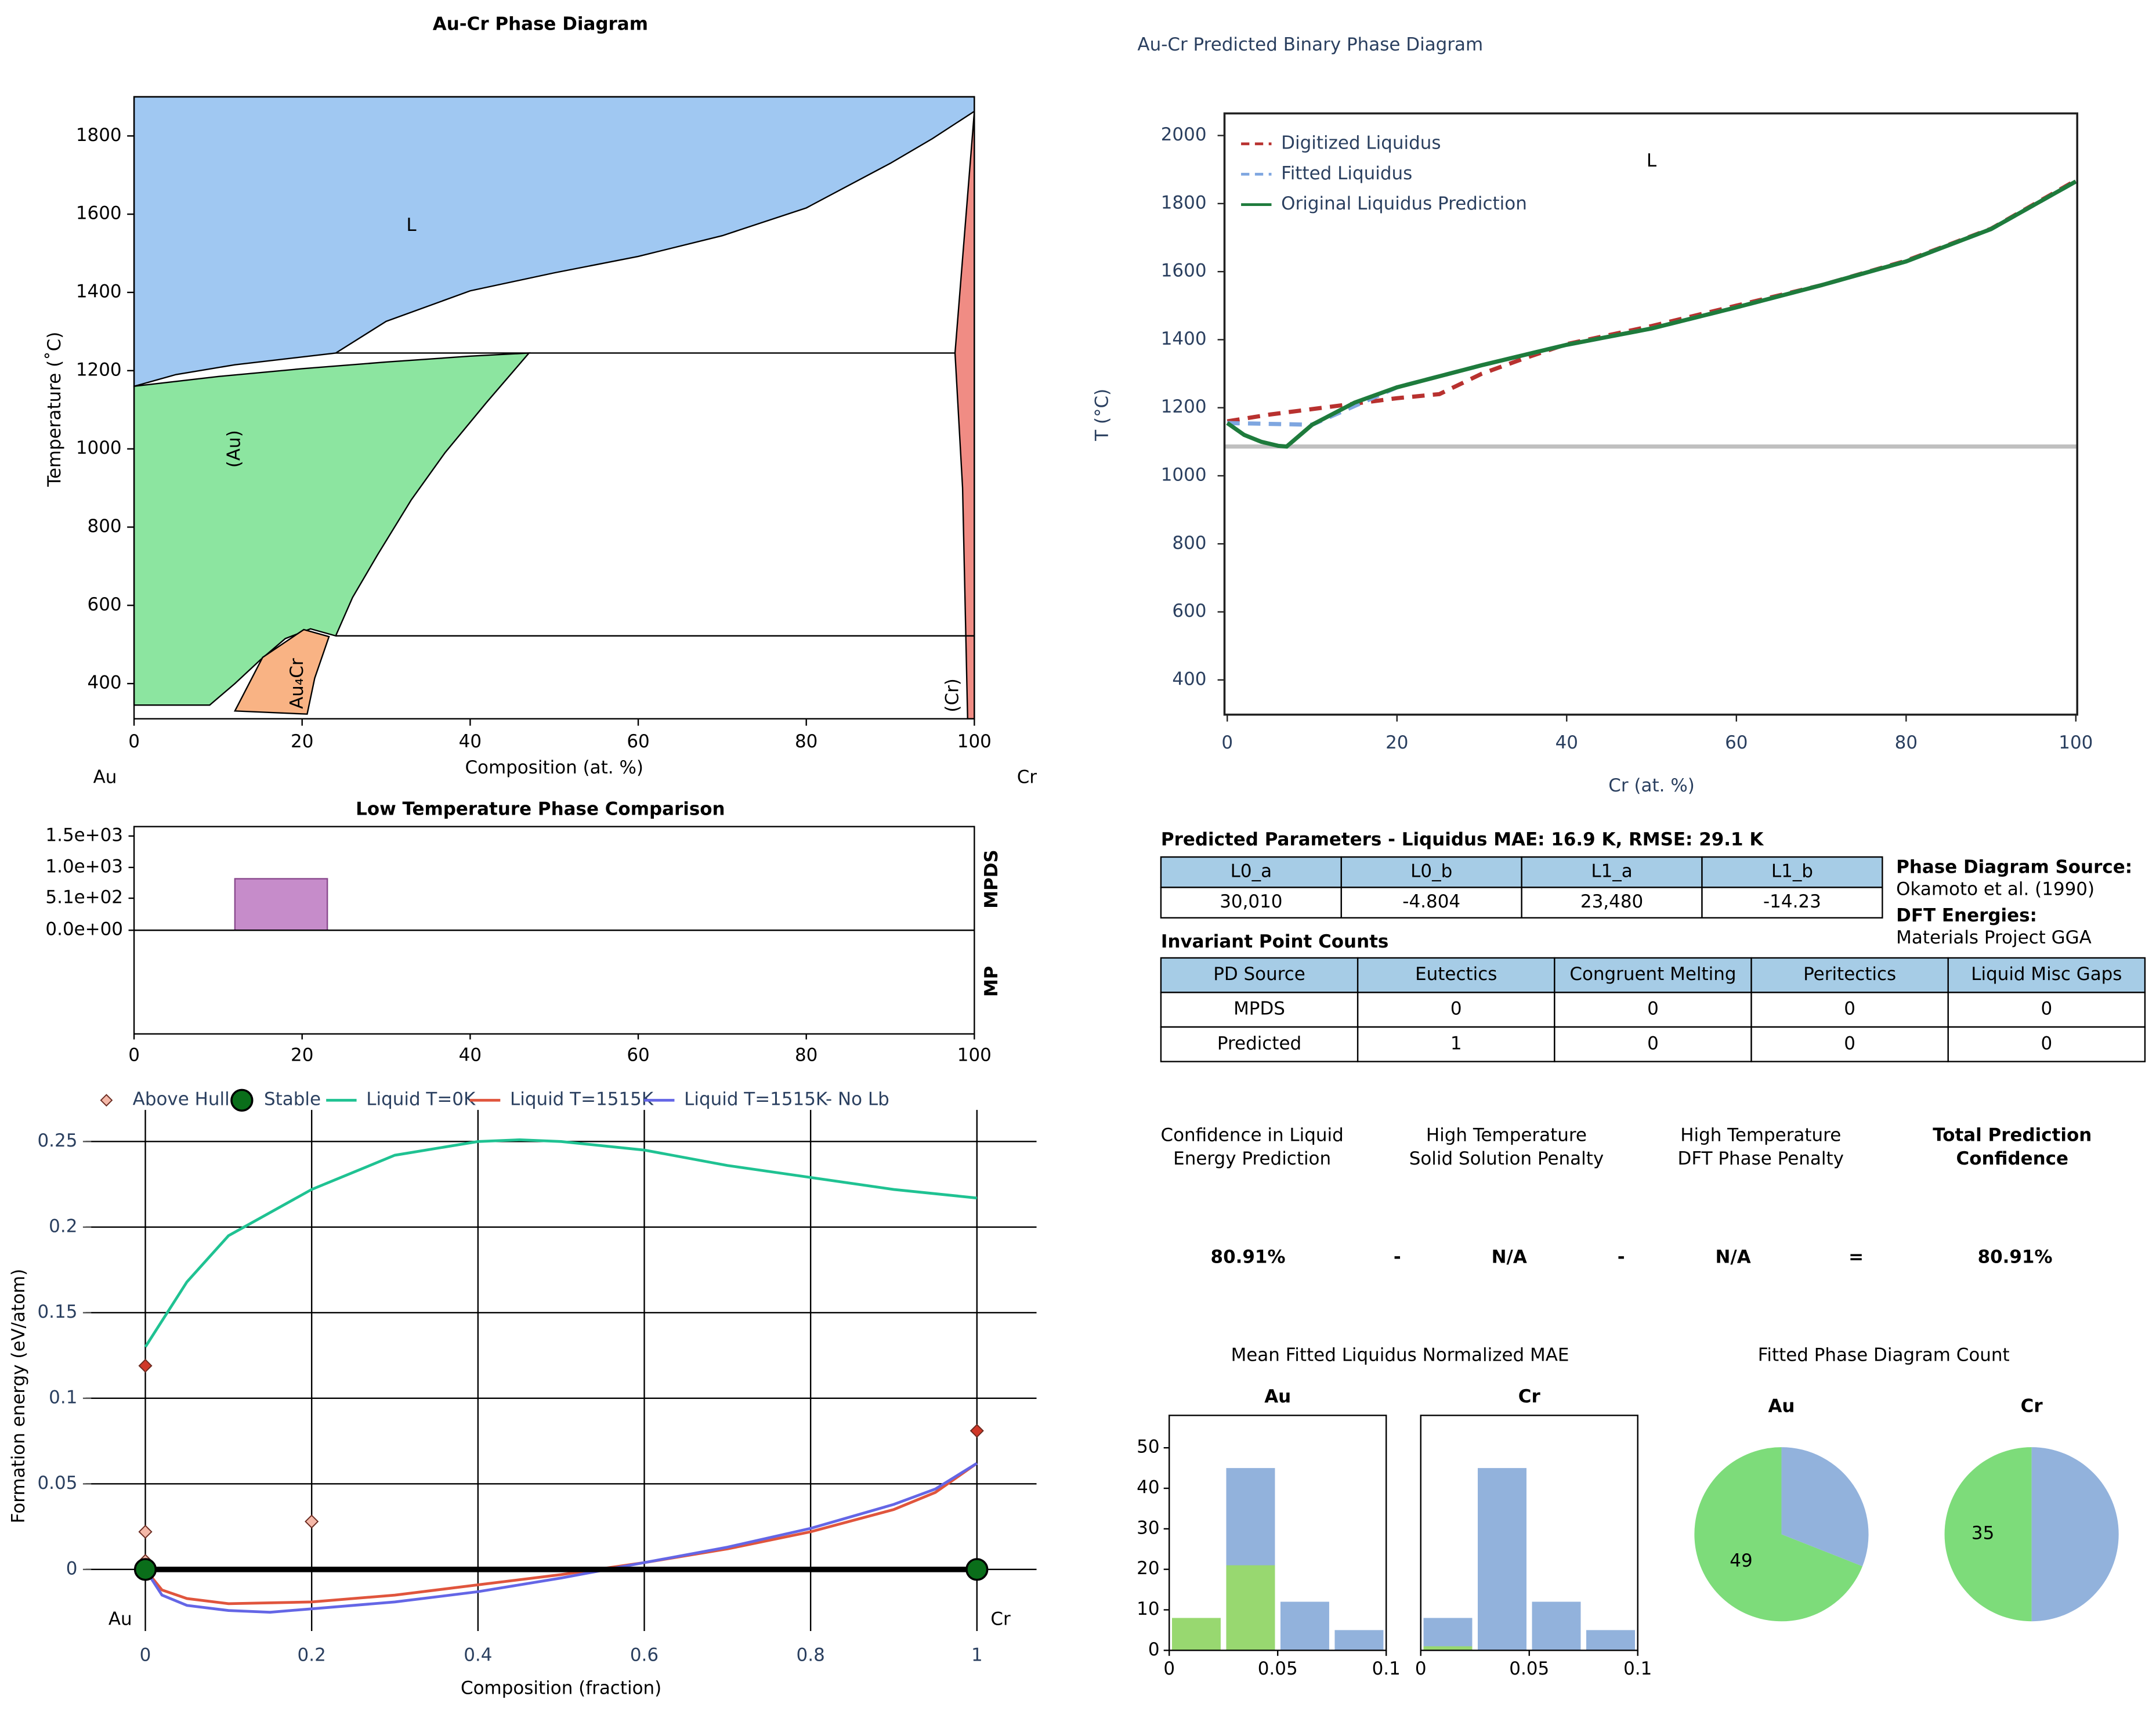  Describe the element at coordinates (1184, 135) in the screenshot. I see `y-tick-label: 2000` at that location.